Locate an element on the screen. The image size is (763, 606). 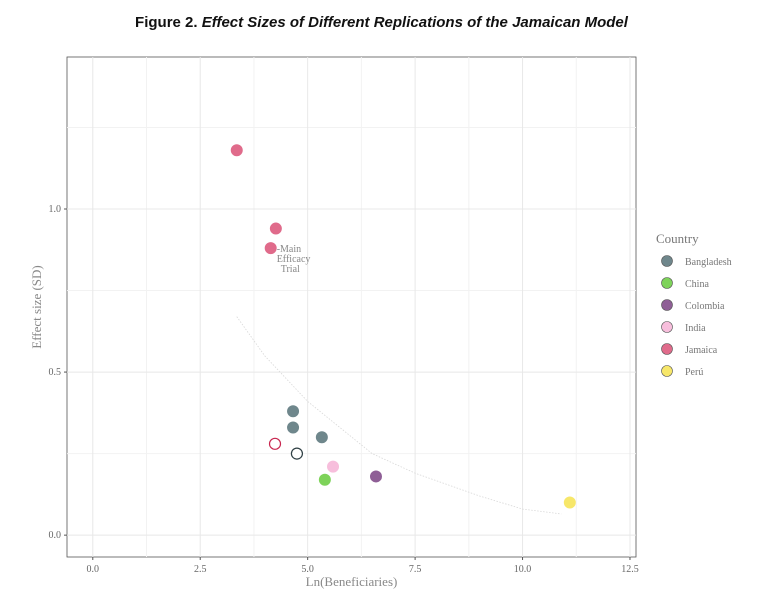
y-axis-label: Effect size (SD) is located at coordinates (36, 307).